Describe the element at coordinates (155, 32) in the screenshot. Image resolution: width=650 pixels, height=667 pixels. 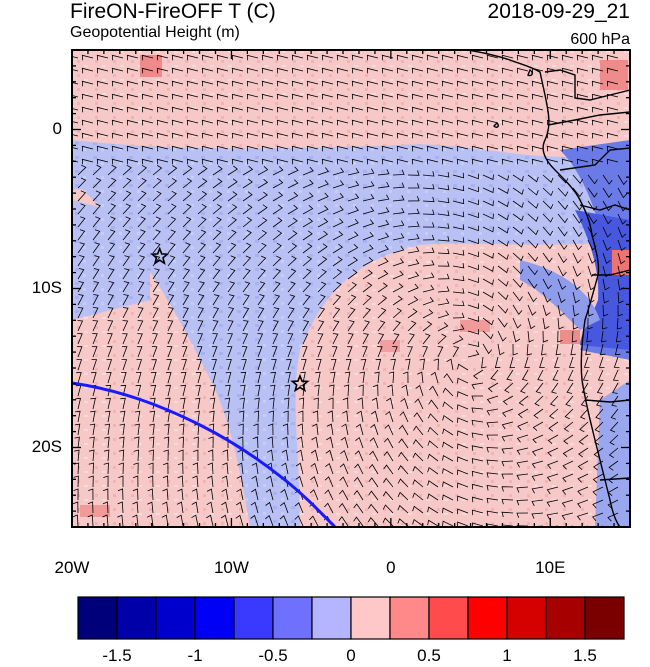
I see `map-subtitle: Geopotential Height (m)` at that location.